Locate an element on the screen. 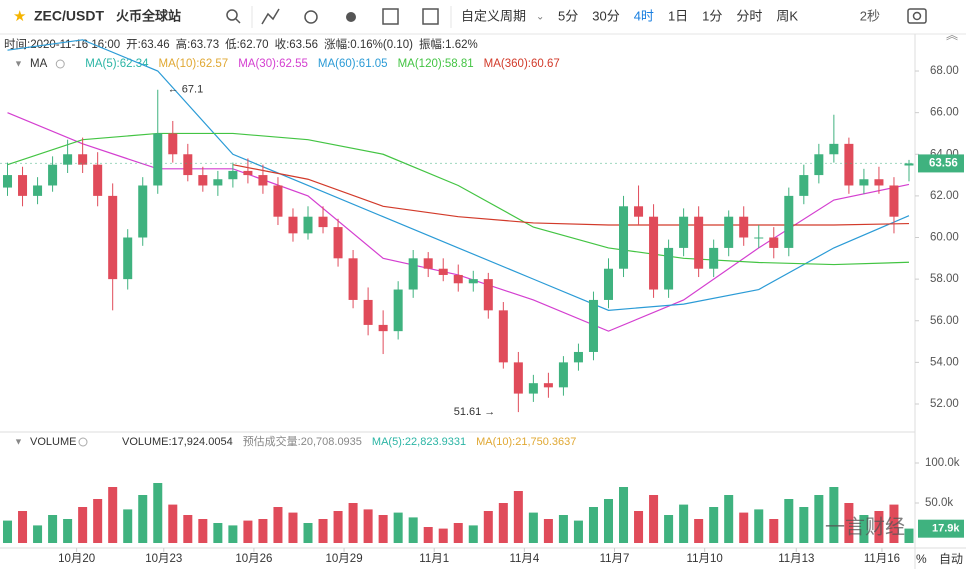 Image resolution: width=966 pixels, height=574 pixels. ma-title: MA is located at coordinates (39, 64).